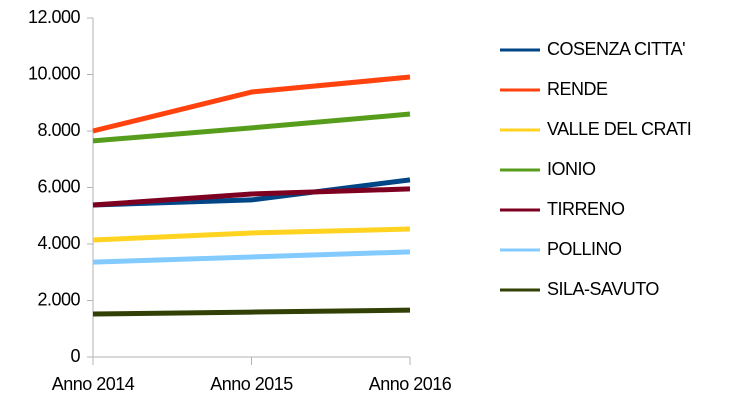 The width and height of the screenshot is (749, 412). What do you see at coordinates (586, 209) in the screenshot?
I see `legend-label: TIRRENO` at bounding box center [586, 209].